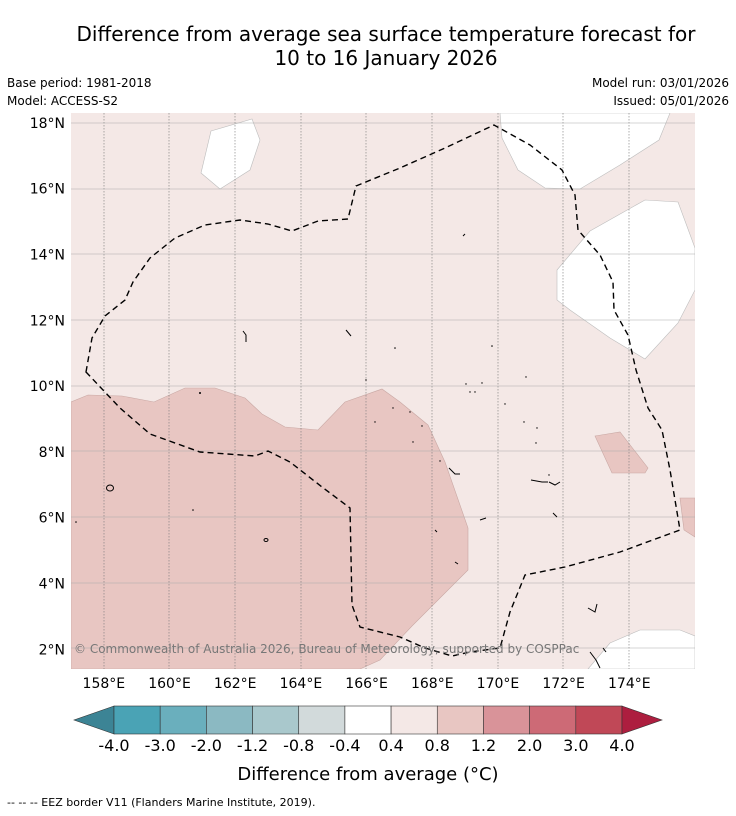 This screenshot has width=736, height=816. I want to click on colorbar-tick-label: -4.0, so click(113, 745).